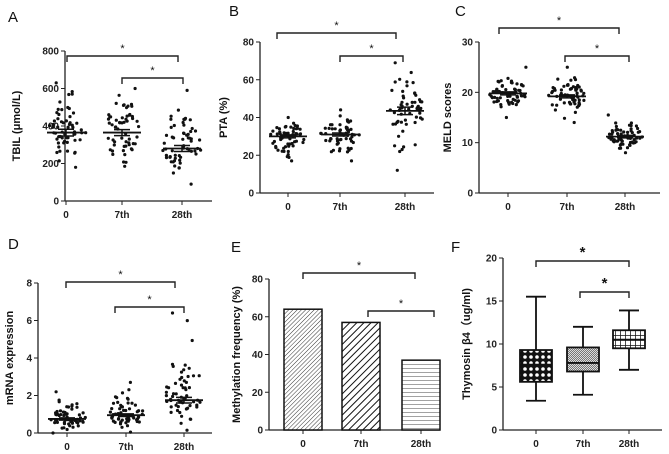  Describe the element at coordinates (494, 388) in the screenshot. I see `y-tick-label: 5` at that location.